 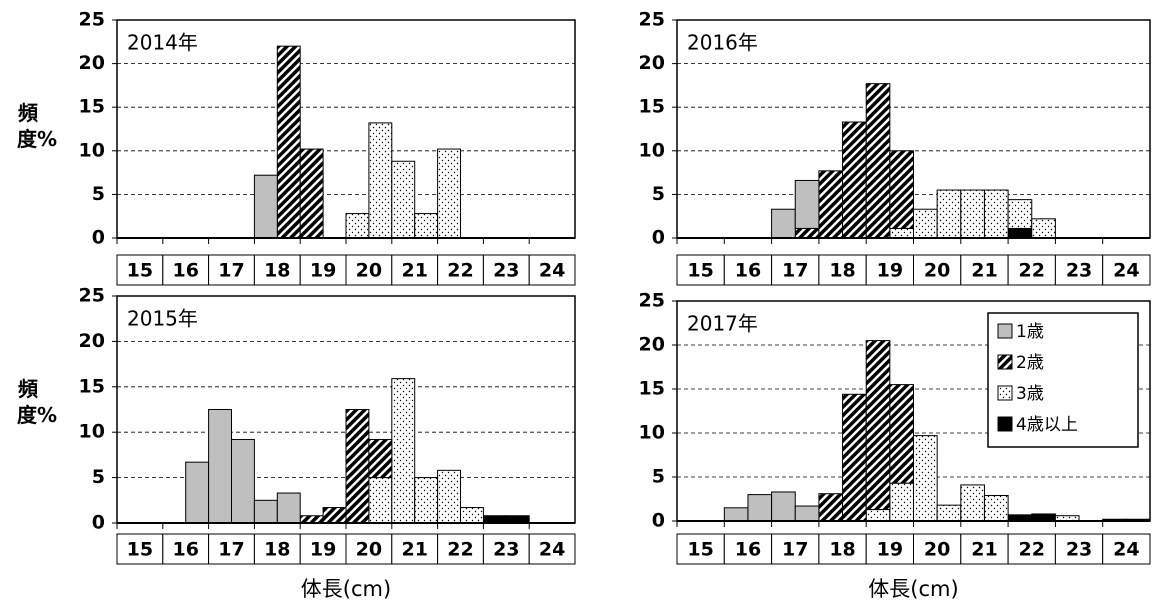 I want to click on y-axis-label: 頻度%, so click(x=37, y=402).